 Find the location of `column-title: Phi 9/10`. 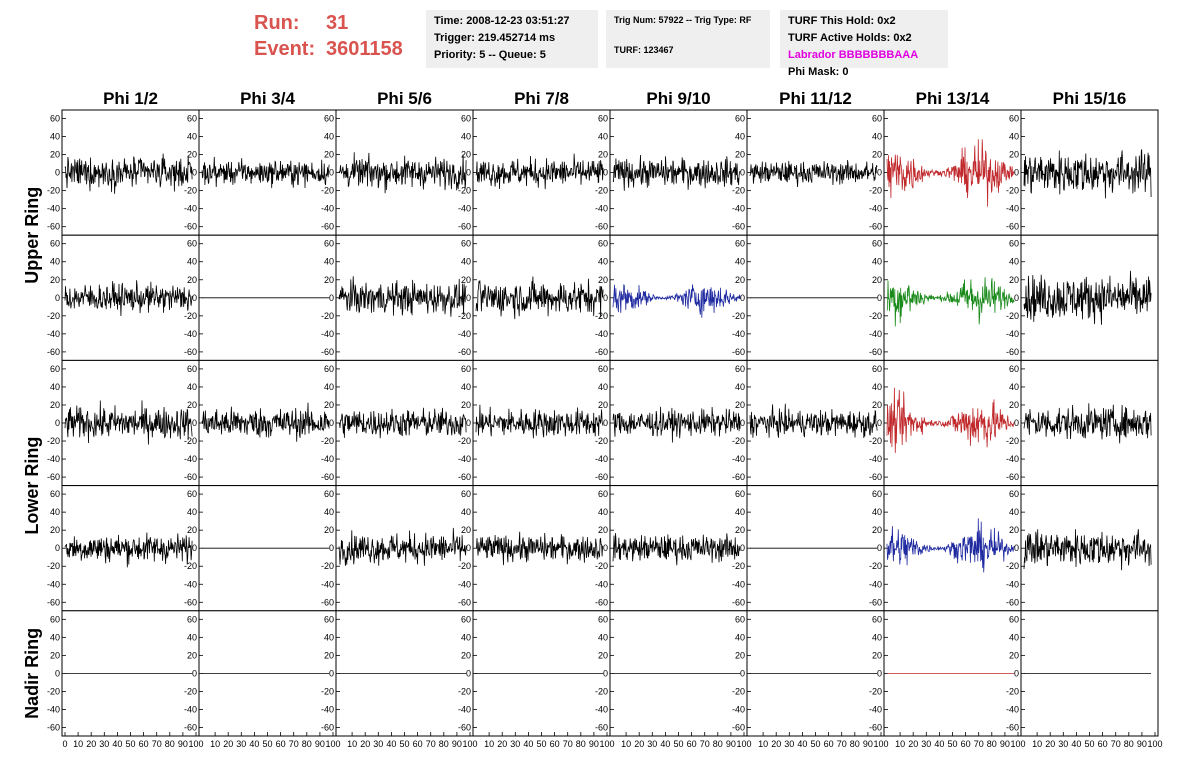

column-title: Phi 9/10 is located at coordinates (678, 98).